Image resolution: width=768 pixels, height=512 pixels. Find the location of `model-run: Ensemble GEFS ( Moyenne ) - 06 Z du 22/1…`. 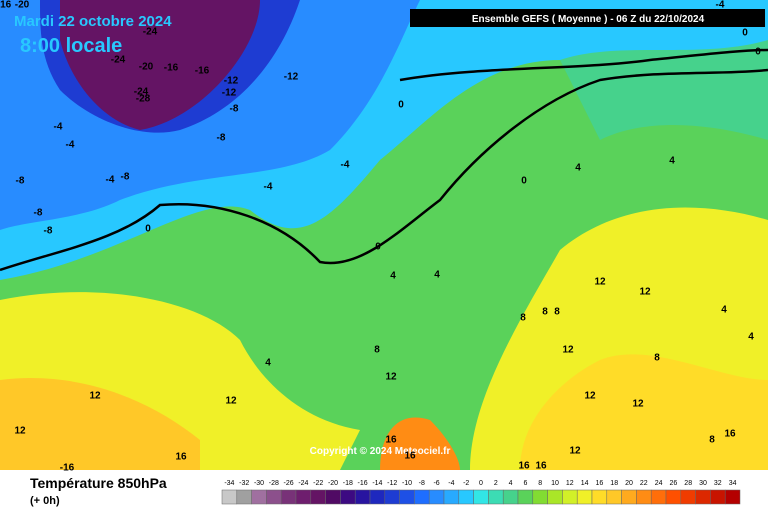

model-run: Ensemble GEFS ( Moyenne ) - 06 Z du 22/1… is located at coordinates (588, 19).